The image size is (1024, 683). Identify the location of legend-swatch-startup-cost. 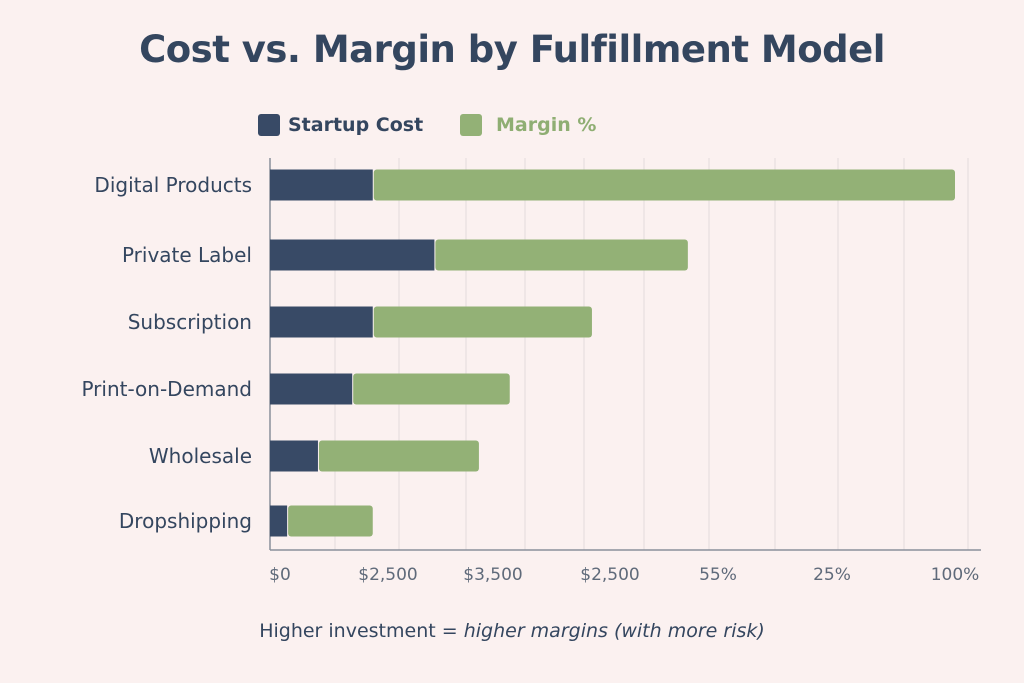
(269, 125).